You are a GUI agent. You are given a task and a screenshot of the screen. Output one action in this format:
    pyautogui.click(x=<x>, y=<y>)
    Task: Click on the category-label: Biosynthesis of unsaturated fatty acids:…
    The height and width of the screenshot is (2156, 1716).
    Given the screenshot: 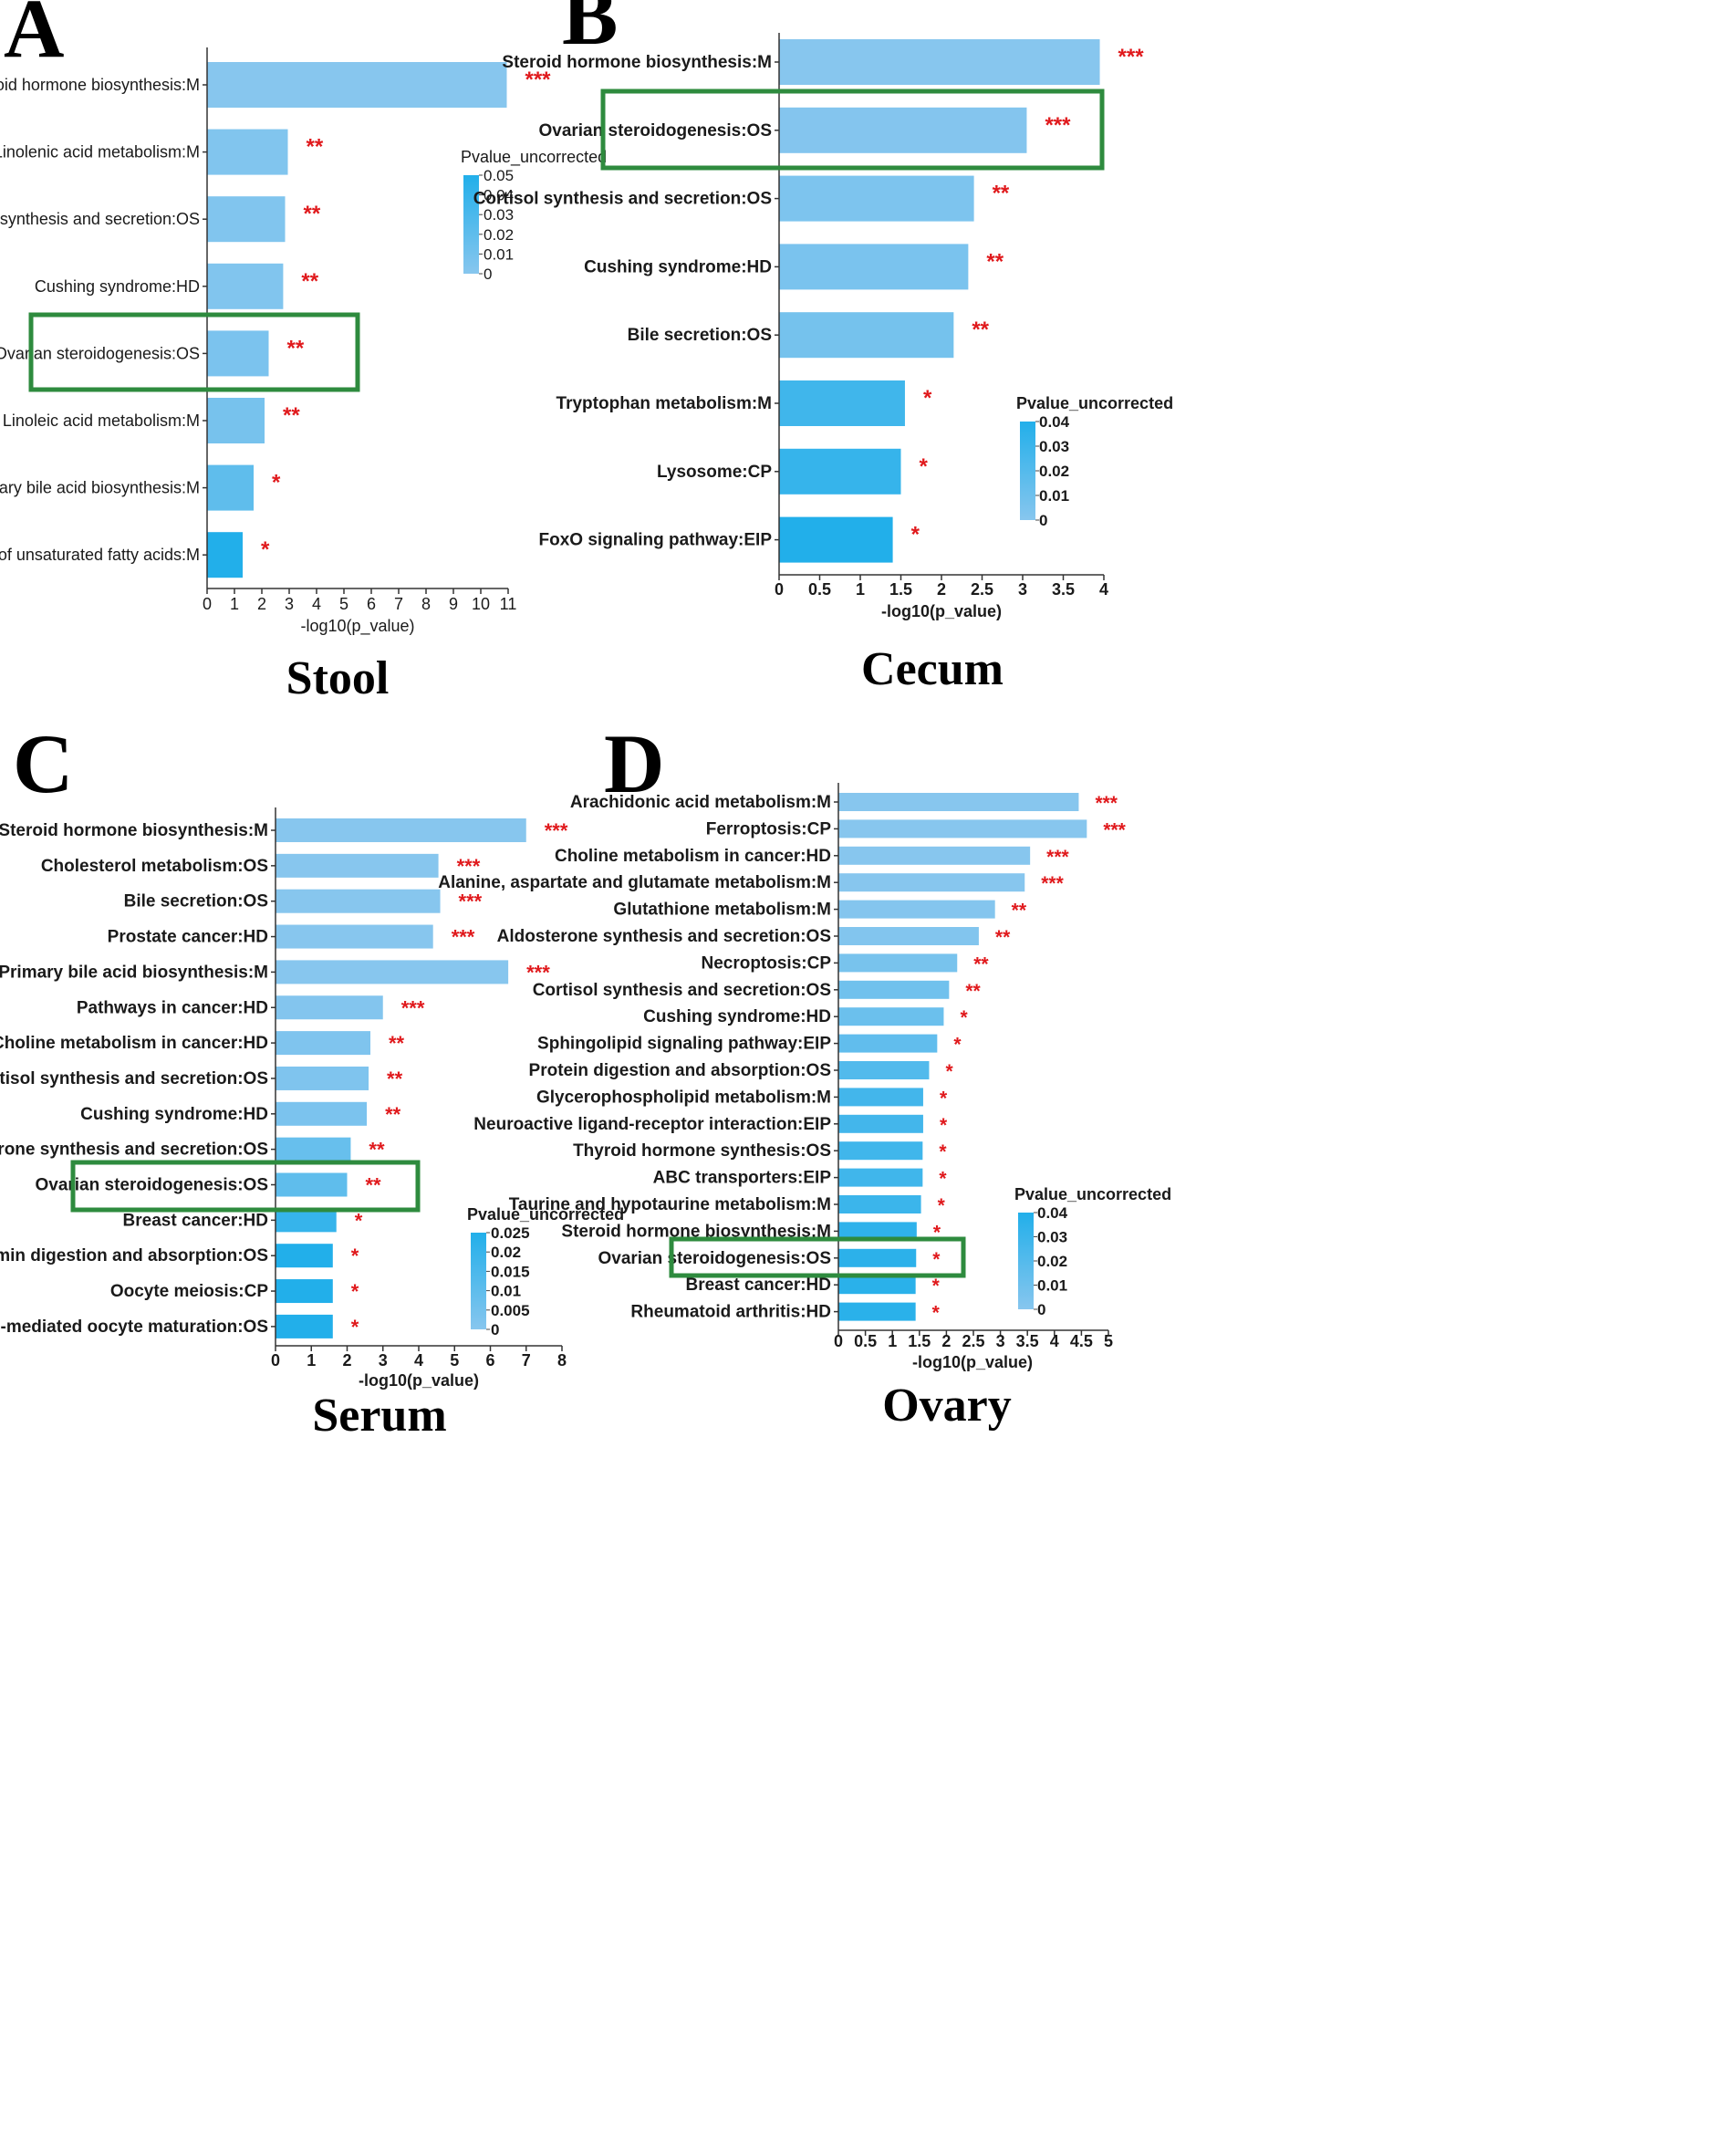 What is the action you would take?
    pyautogui.click(x=100, y=555)
    